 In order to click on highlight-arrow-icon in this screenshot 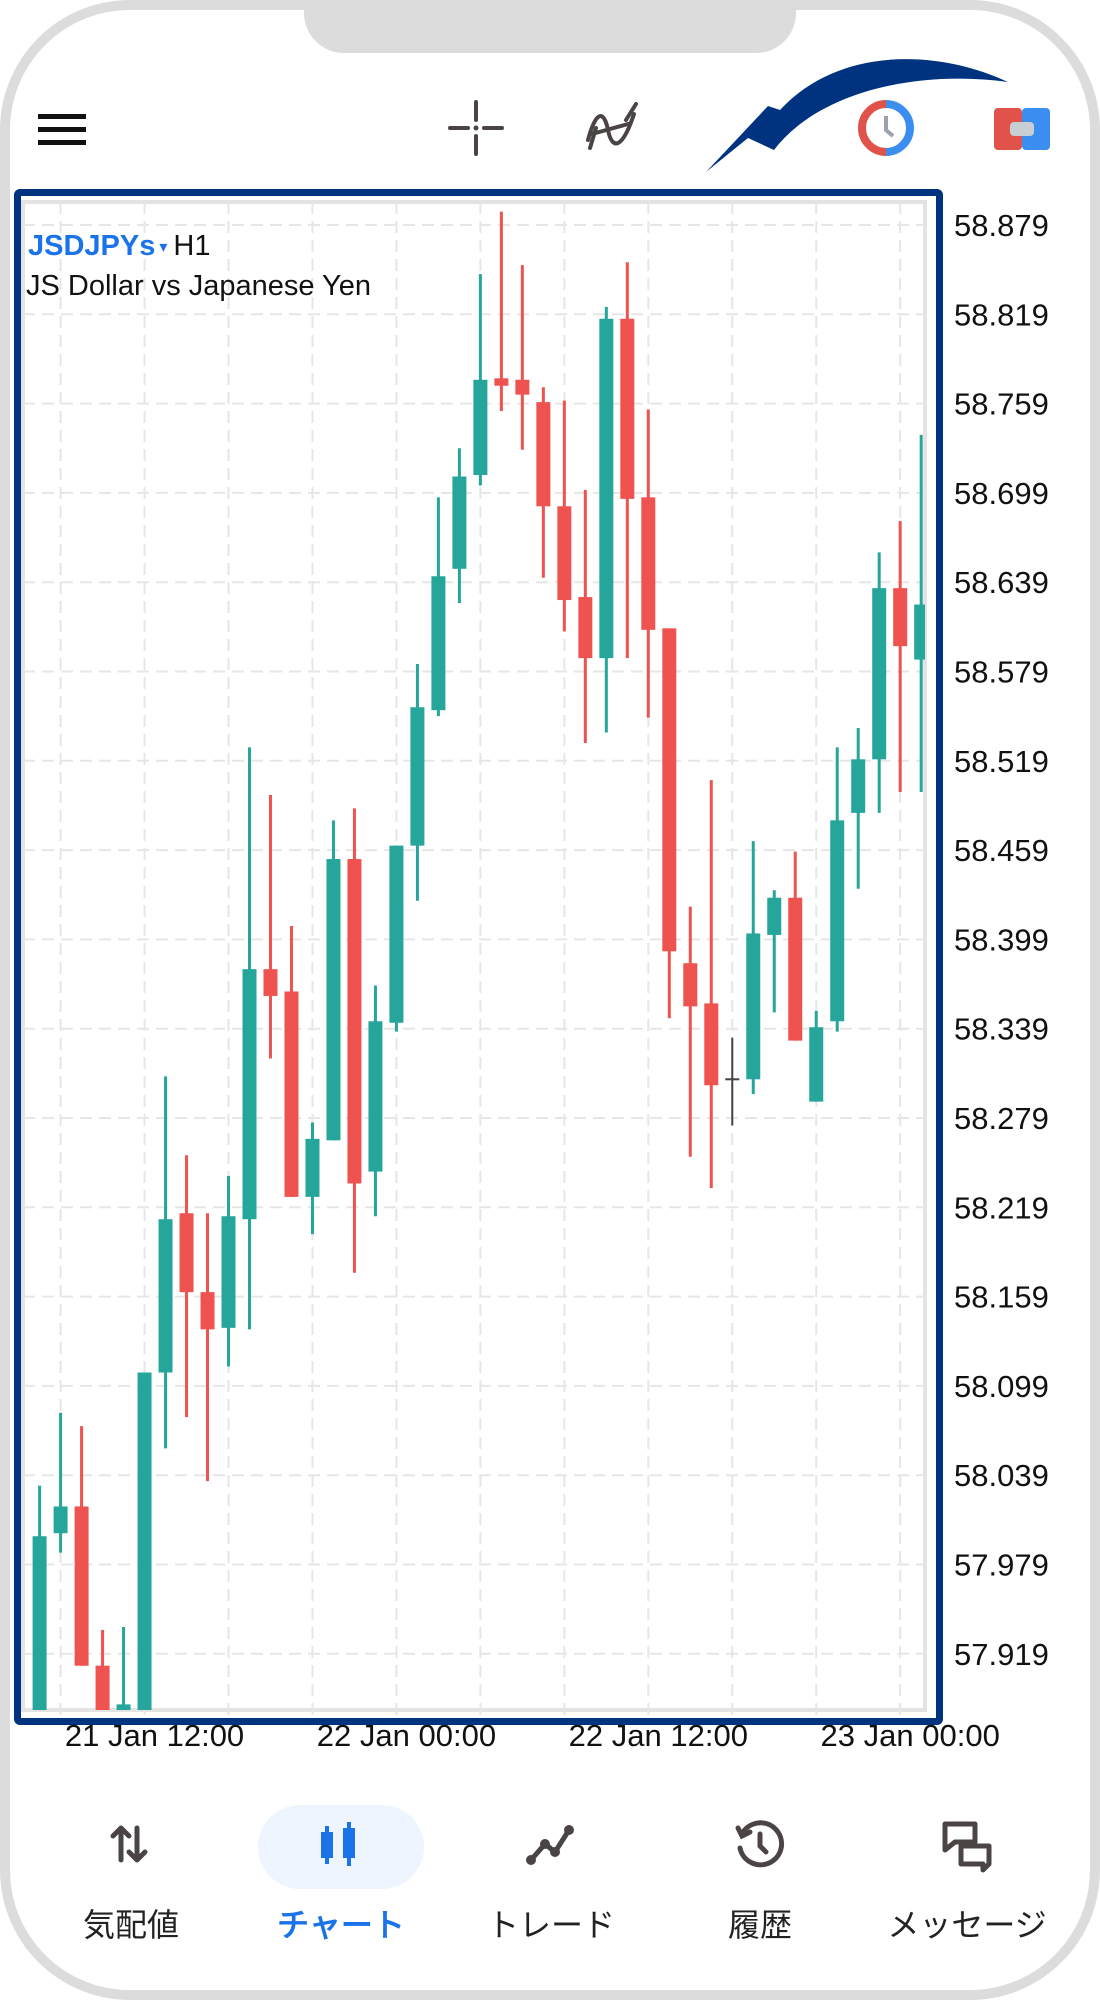, I will do `click(857, 115)`.